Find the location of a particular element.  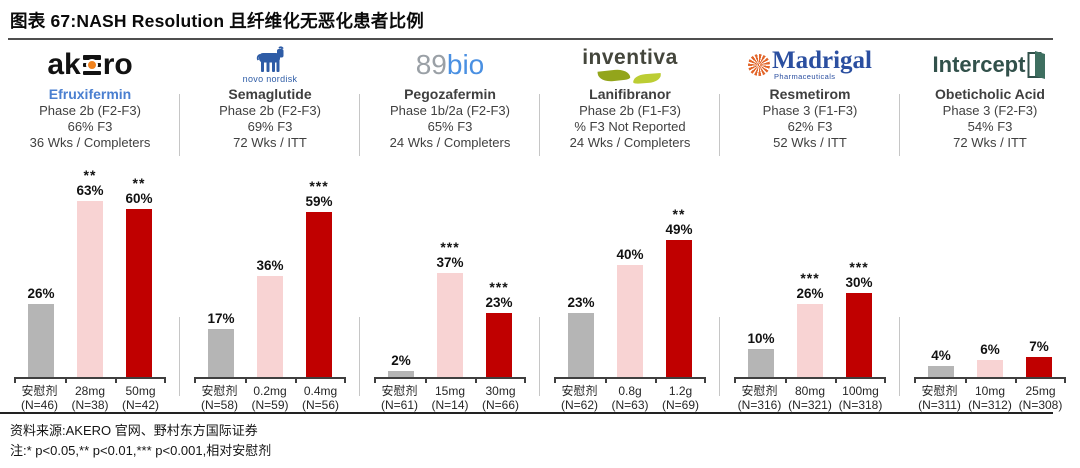

study-info: Phase 2b (F2-F3) 69% F3 72 Wks / ITT is located at coordinates (270, 127).